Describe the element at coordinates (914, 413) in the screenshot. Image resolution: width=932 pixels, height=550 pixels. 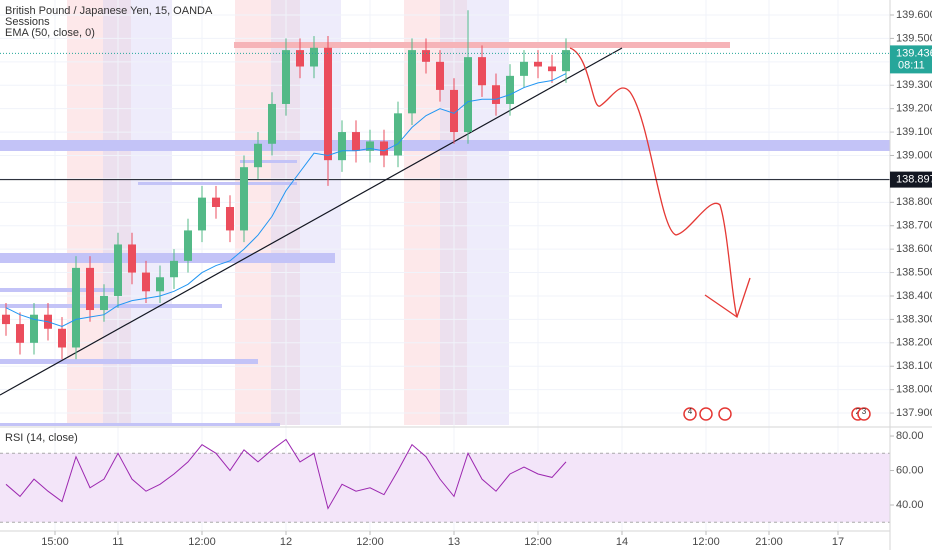
I see `y-tick-label: 137.900` at that location.